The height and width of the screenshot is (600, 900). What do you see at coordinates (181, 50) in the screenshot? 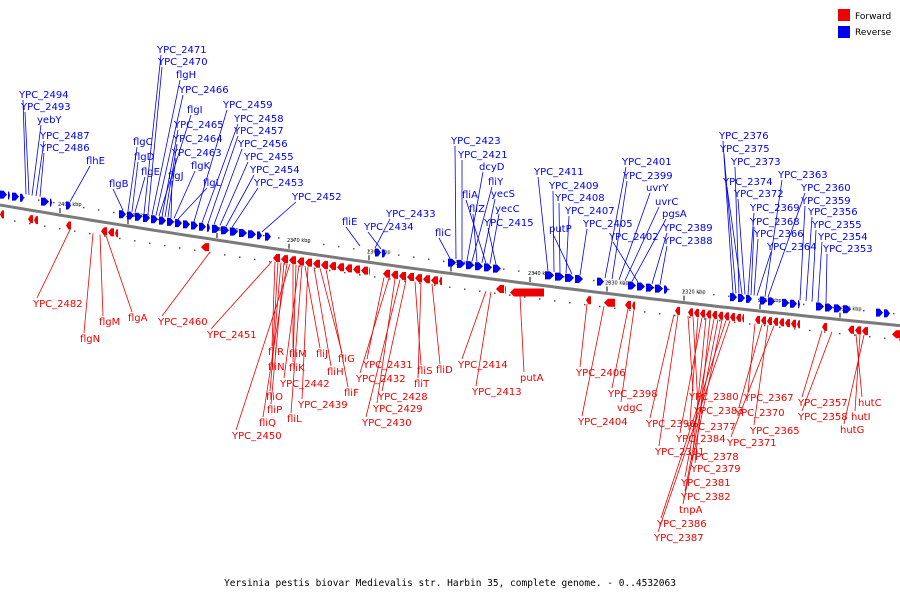
I see `gene-label-ypc-2471: YPC_2471` at bounding box center [181, 50].